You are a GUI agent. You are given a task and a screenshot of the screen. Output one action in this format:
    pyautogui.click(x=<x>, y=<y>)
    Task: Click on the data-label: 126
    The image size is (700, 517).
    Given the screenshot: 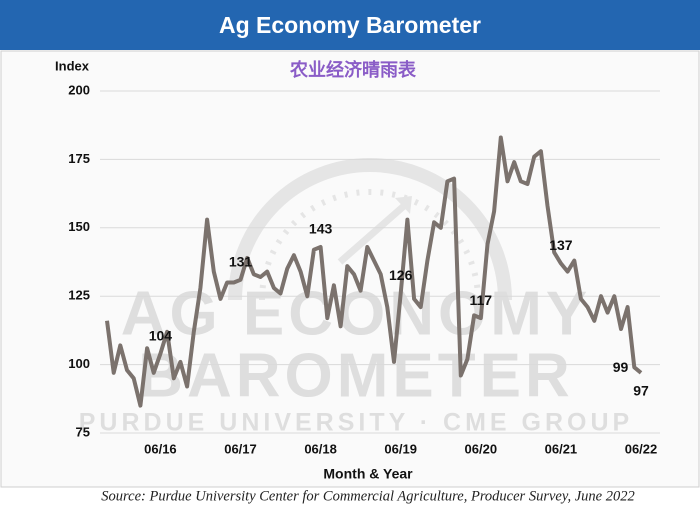 What is the action you would take?
    pyautogui.click(x=401, y=275)
    